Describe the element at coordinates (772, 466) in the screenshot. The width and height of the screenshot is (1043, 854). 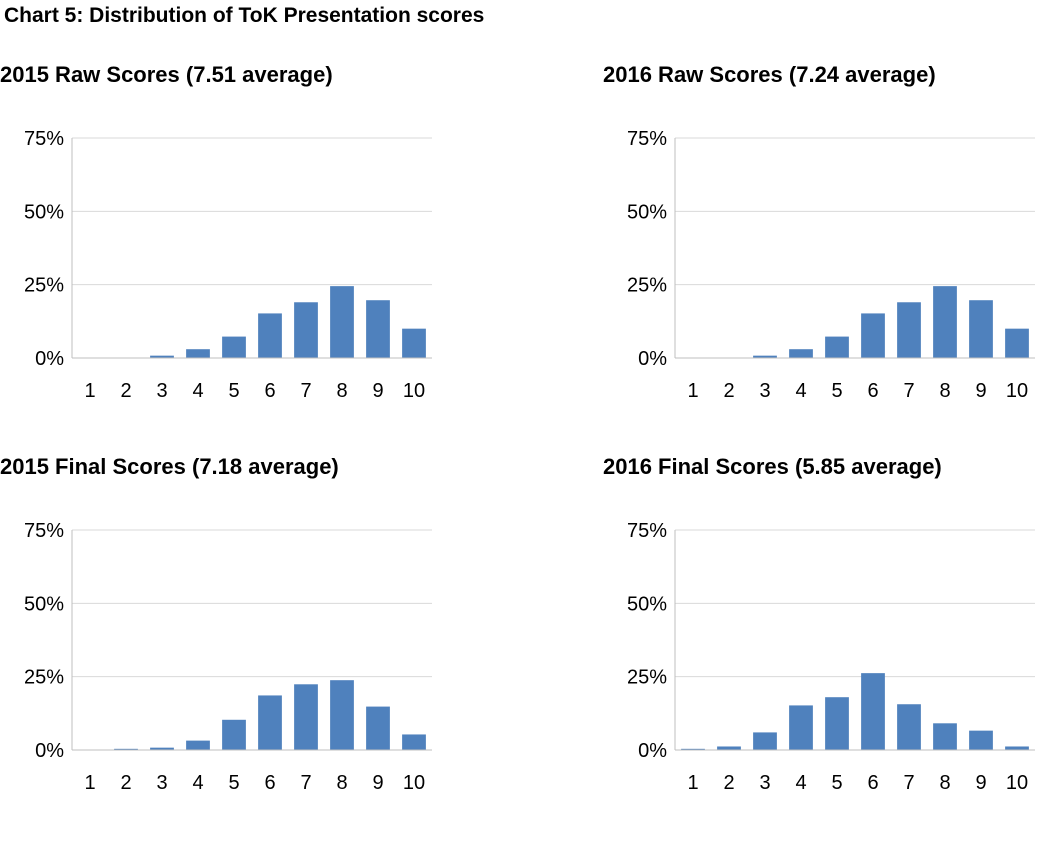
I see `panel-title: 2016 Final Scores (5.85 average)` at that location.